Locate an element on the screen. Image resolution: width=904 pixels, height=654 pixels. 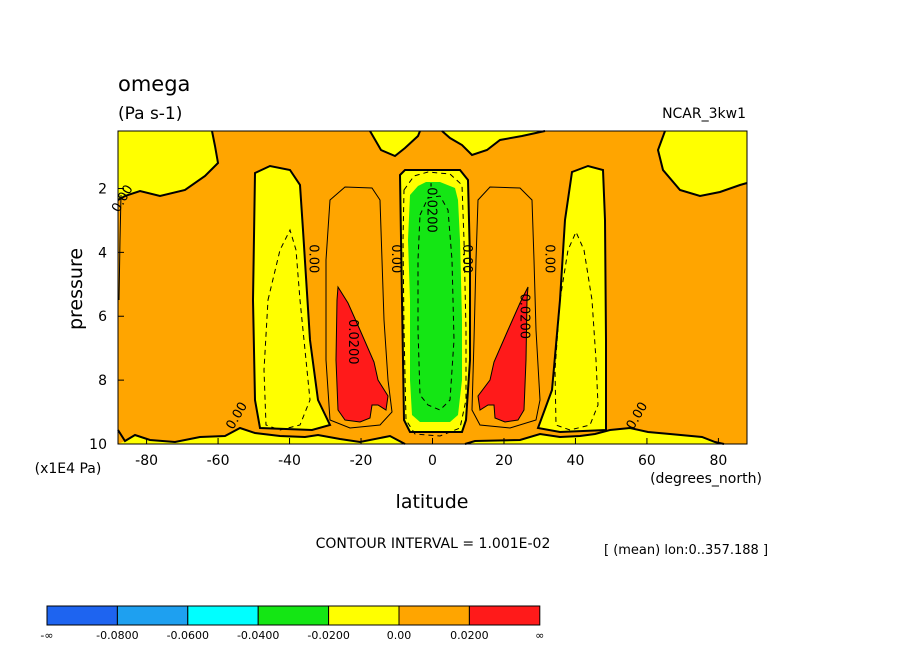
colorbar-level-label: -0.0400 is located at coordinates (258, 635).